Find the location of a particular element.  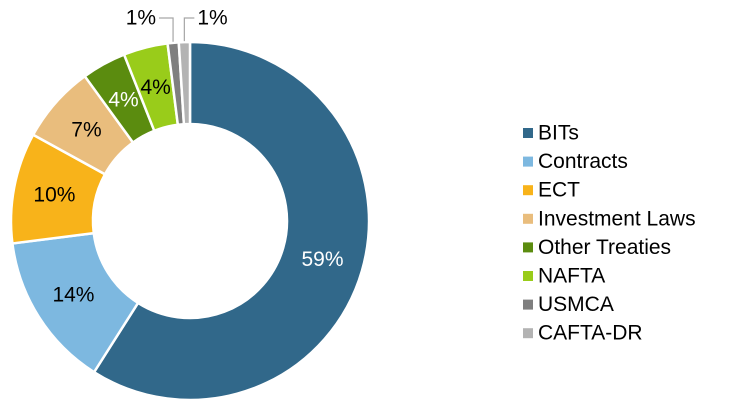

legend-label: BITs is located at coordinates (558, 133).